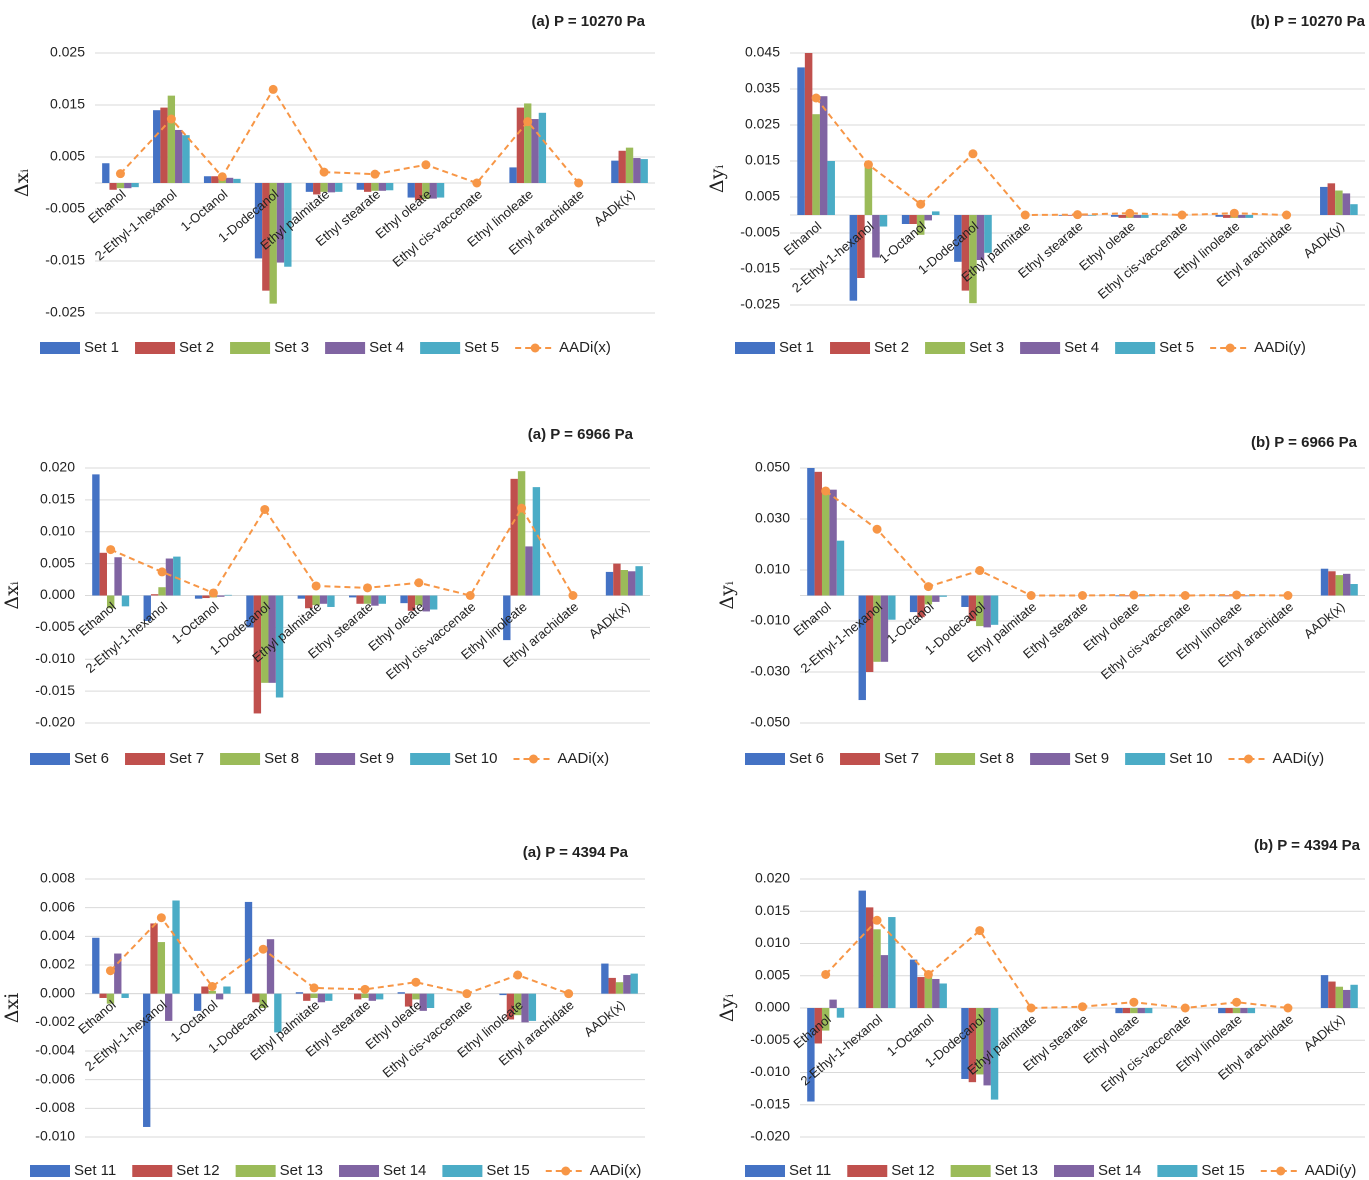 Image resolution: width=1369 pixels, height=1180 pixels. What do you see at coordinates (97, 619) in the screenshot?
I see `x-tick-label: Ethanol` at bounding box center [97, 619].